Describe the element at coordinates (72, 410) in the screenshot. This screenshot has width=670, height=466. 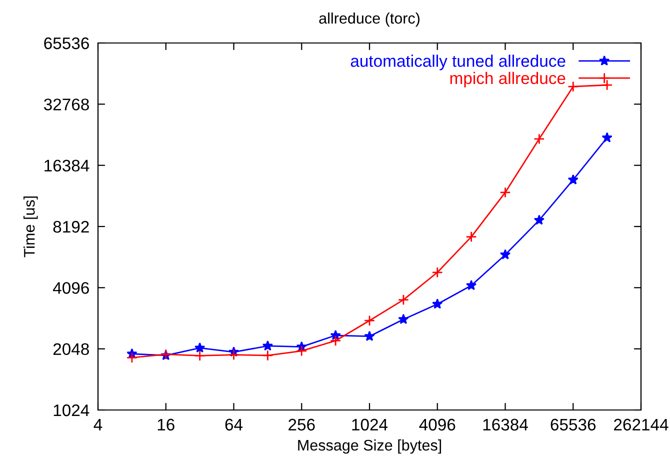
I see `y-tick-label: 1024` at that location.